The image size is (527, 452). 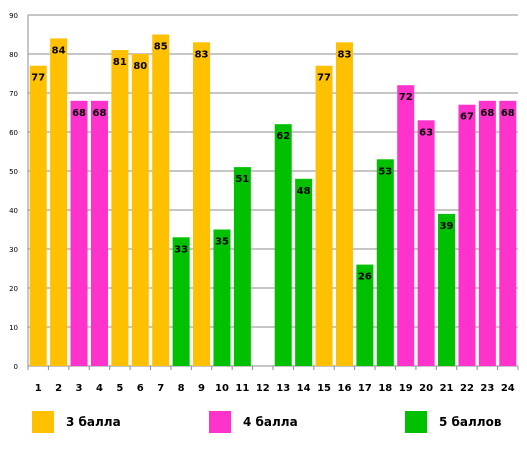 I want to click on value-label-8: 33, so click(x=181, y=249).